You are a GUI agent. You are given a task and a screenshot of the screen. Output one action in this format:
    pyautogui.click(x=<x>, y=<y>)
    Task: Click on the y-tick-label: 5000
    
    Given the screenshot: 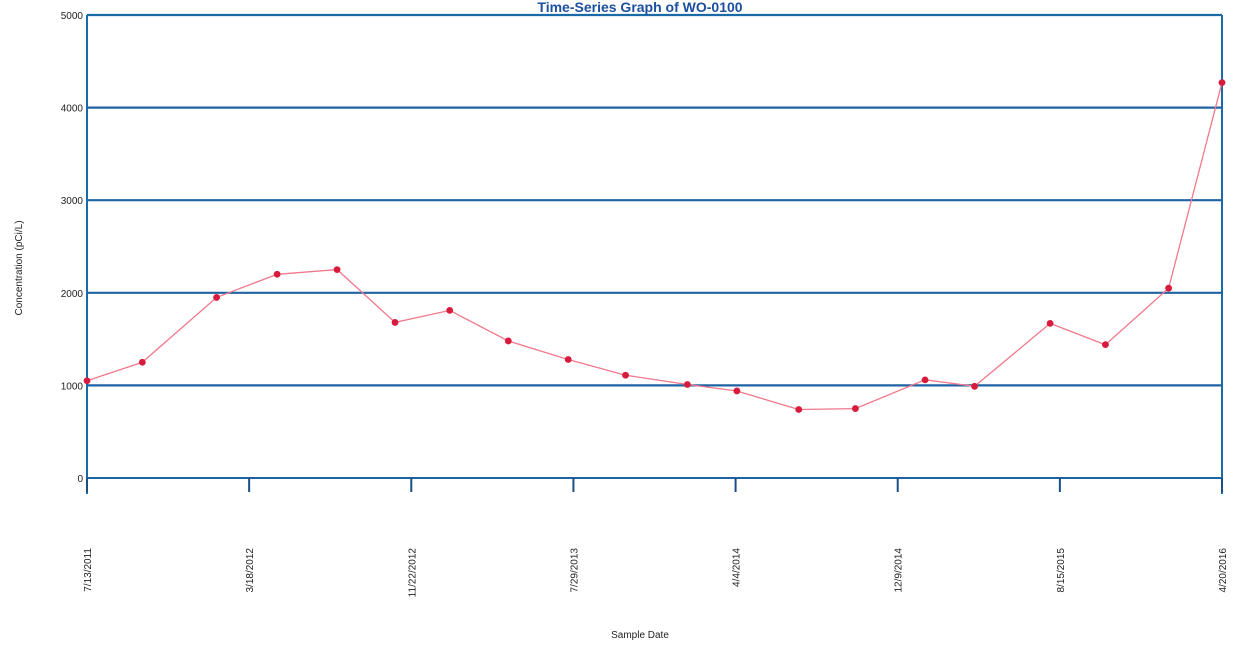 What is the action you would take?
    pyautogui.click(x=72, y=16)
    